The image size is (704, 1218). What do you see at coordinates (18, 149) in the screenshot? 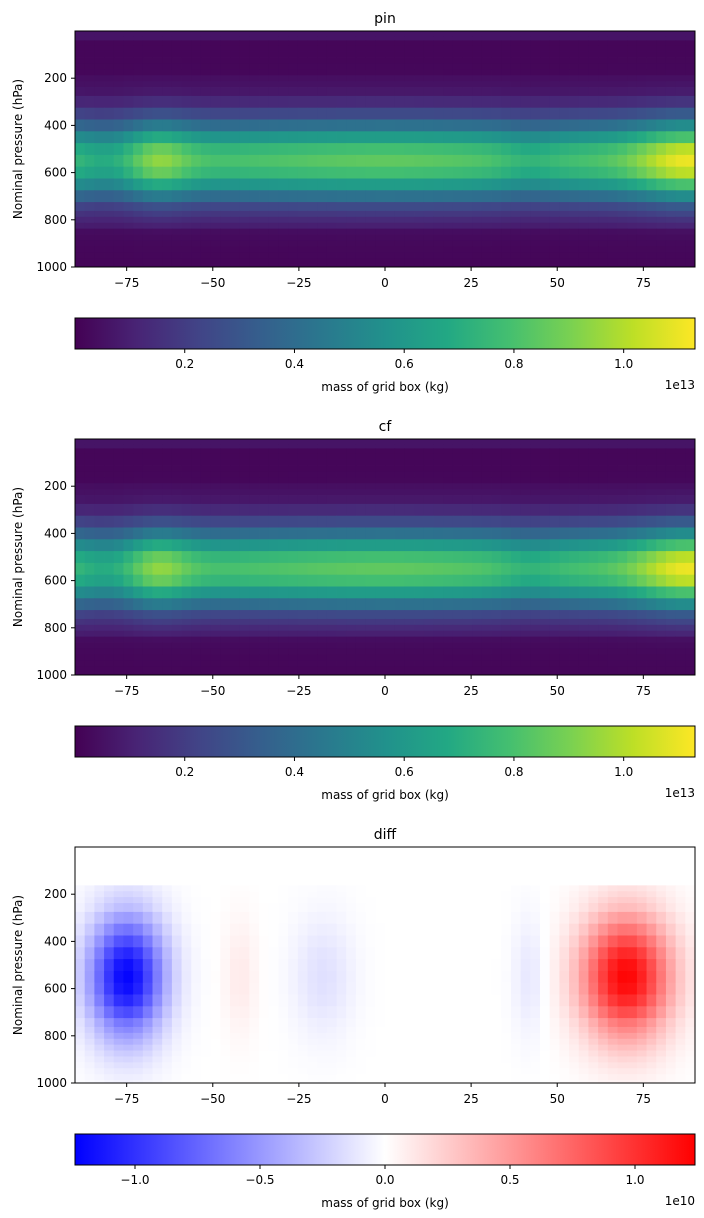
I see `y-axis-label: Nominal pressure (hPa)` at bounding box center [18, 149].